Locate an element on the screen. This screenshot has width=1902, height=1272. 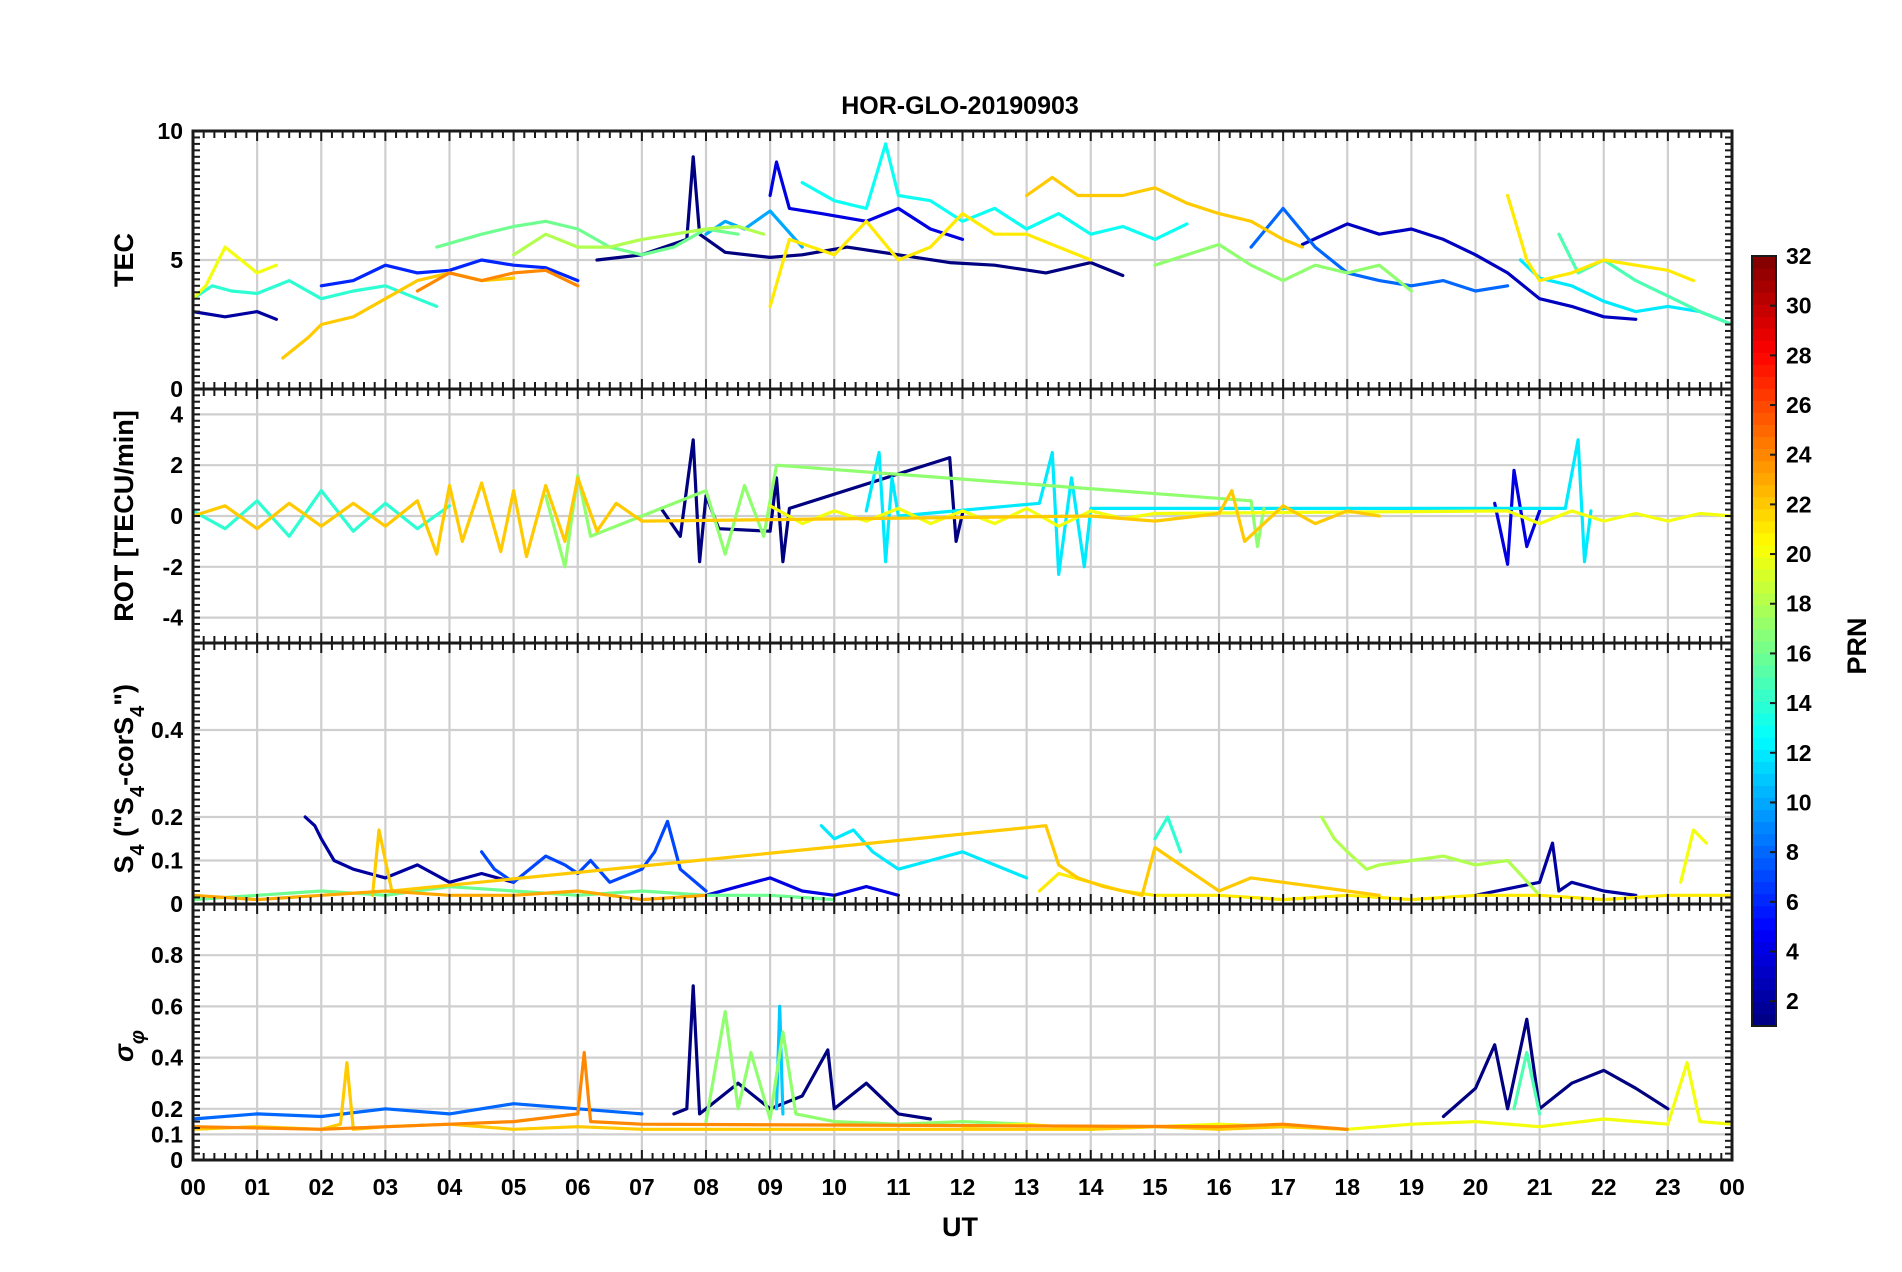
x-tick-label: 02 is located at coordinates (321, 1187).